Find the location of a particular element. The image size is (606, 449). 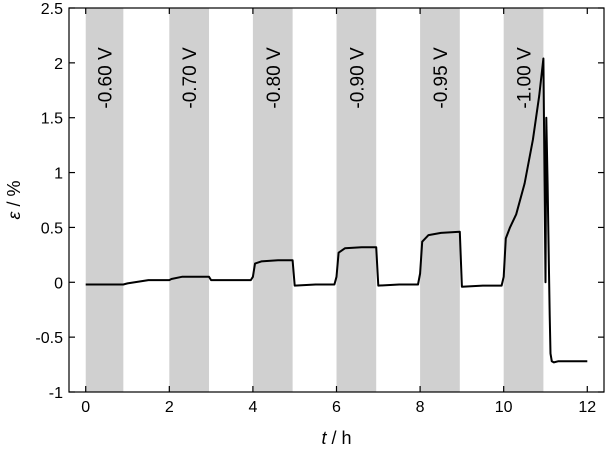

y-tick-label-6: 2 is located at coordinates (58, 64).